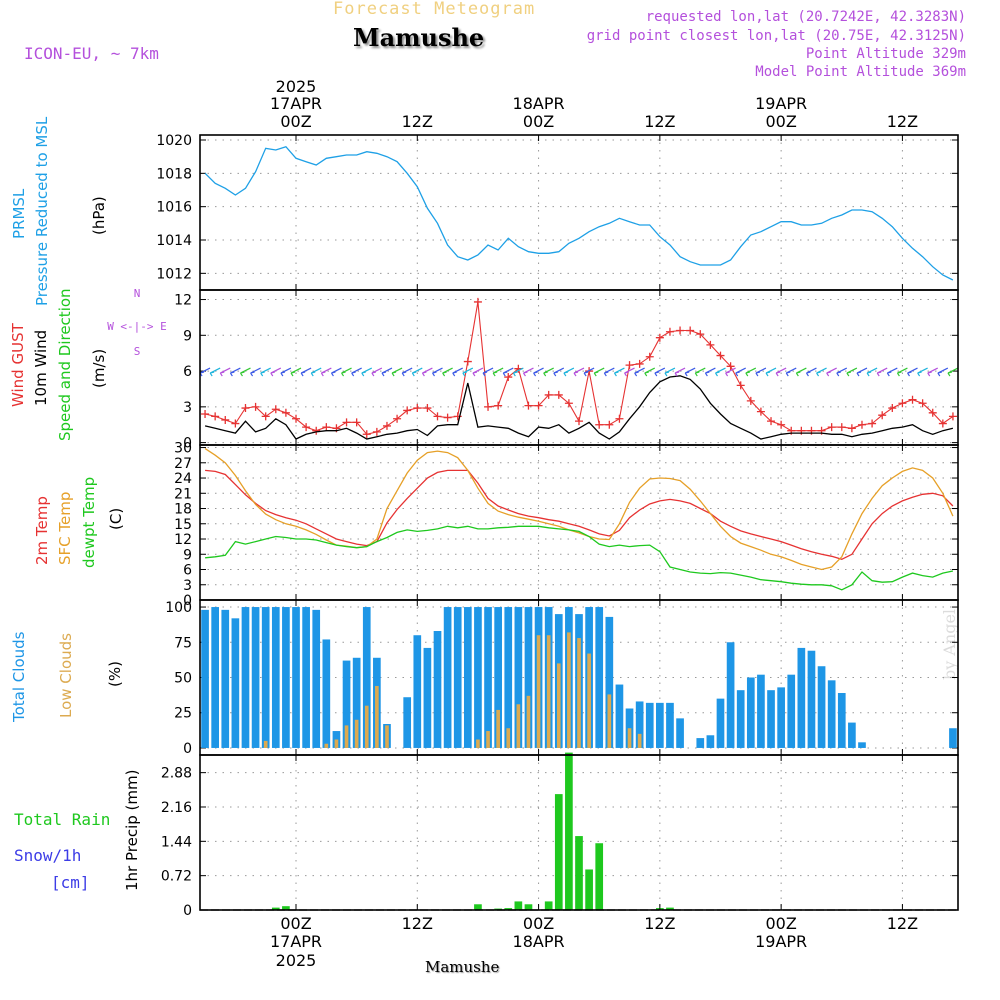 The image size is (1000, 1000). Describe the element at coordinates (65, 528) in the screenshot. I see `sfc-temp-label: SFC Temp` at that location.